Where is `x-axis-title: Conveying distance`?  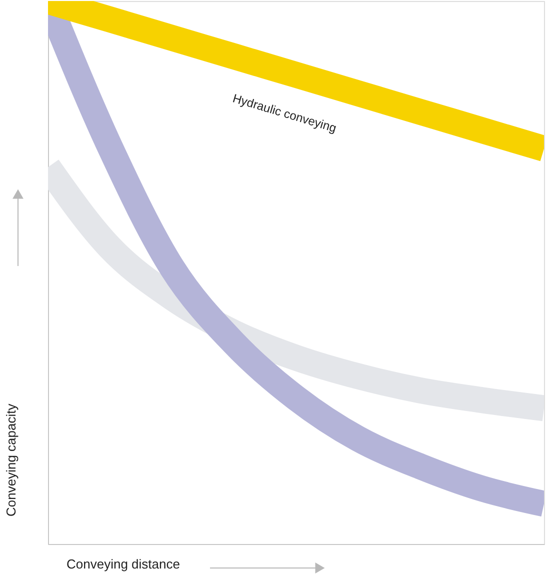 x-axis-title: Conveying distance is located at coordinates (123, 564).